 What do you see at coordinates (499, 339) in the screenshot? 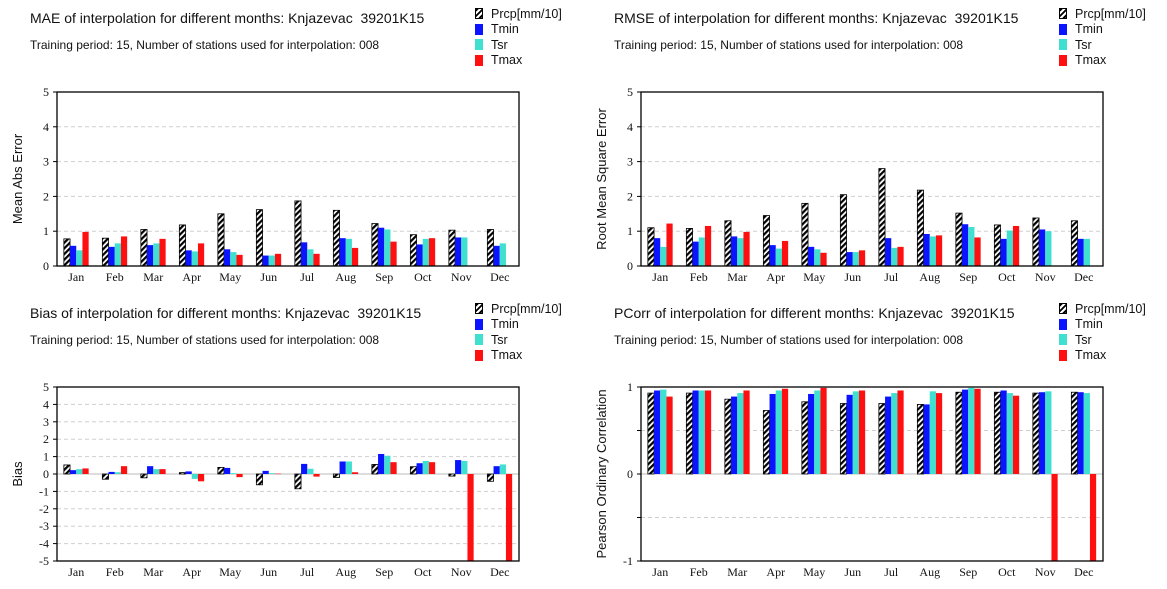
I see `legend-label-tsr: Tsr` at bounding box center [499, 339].